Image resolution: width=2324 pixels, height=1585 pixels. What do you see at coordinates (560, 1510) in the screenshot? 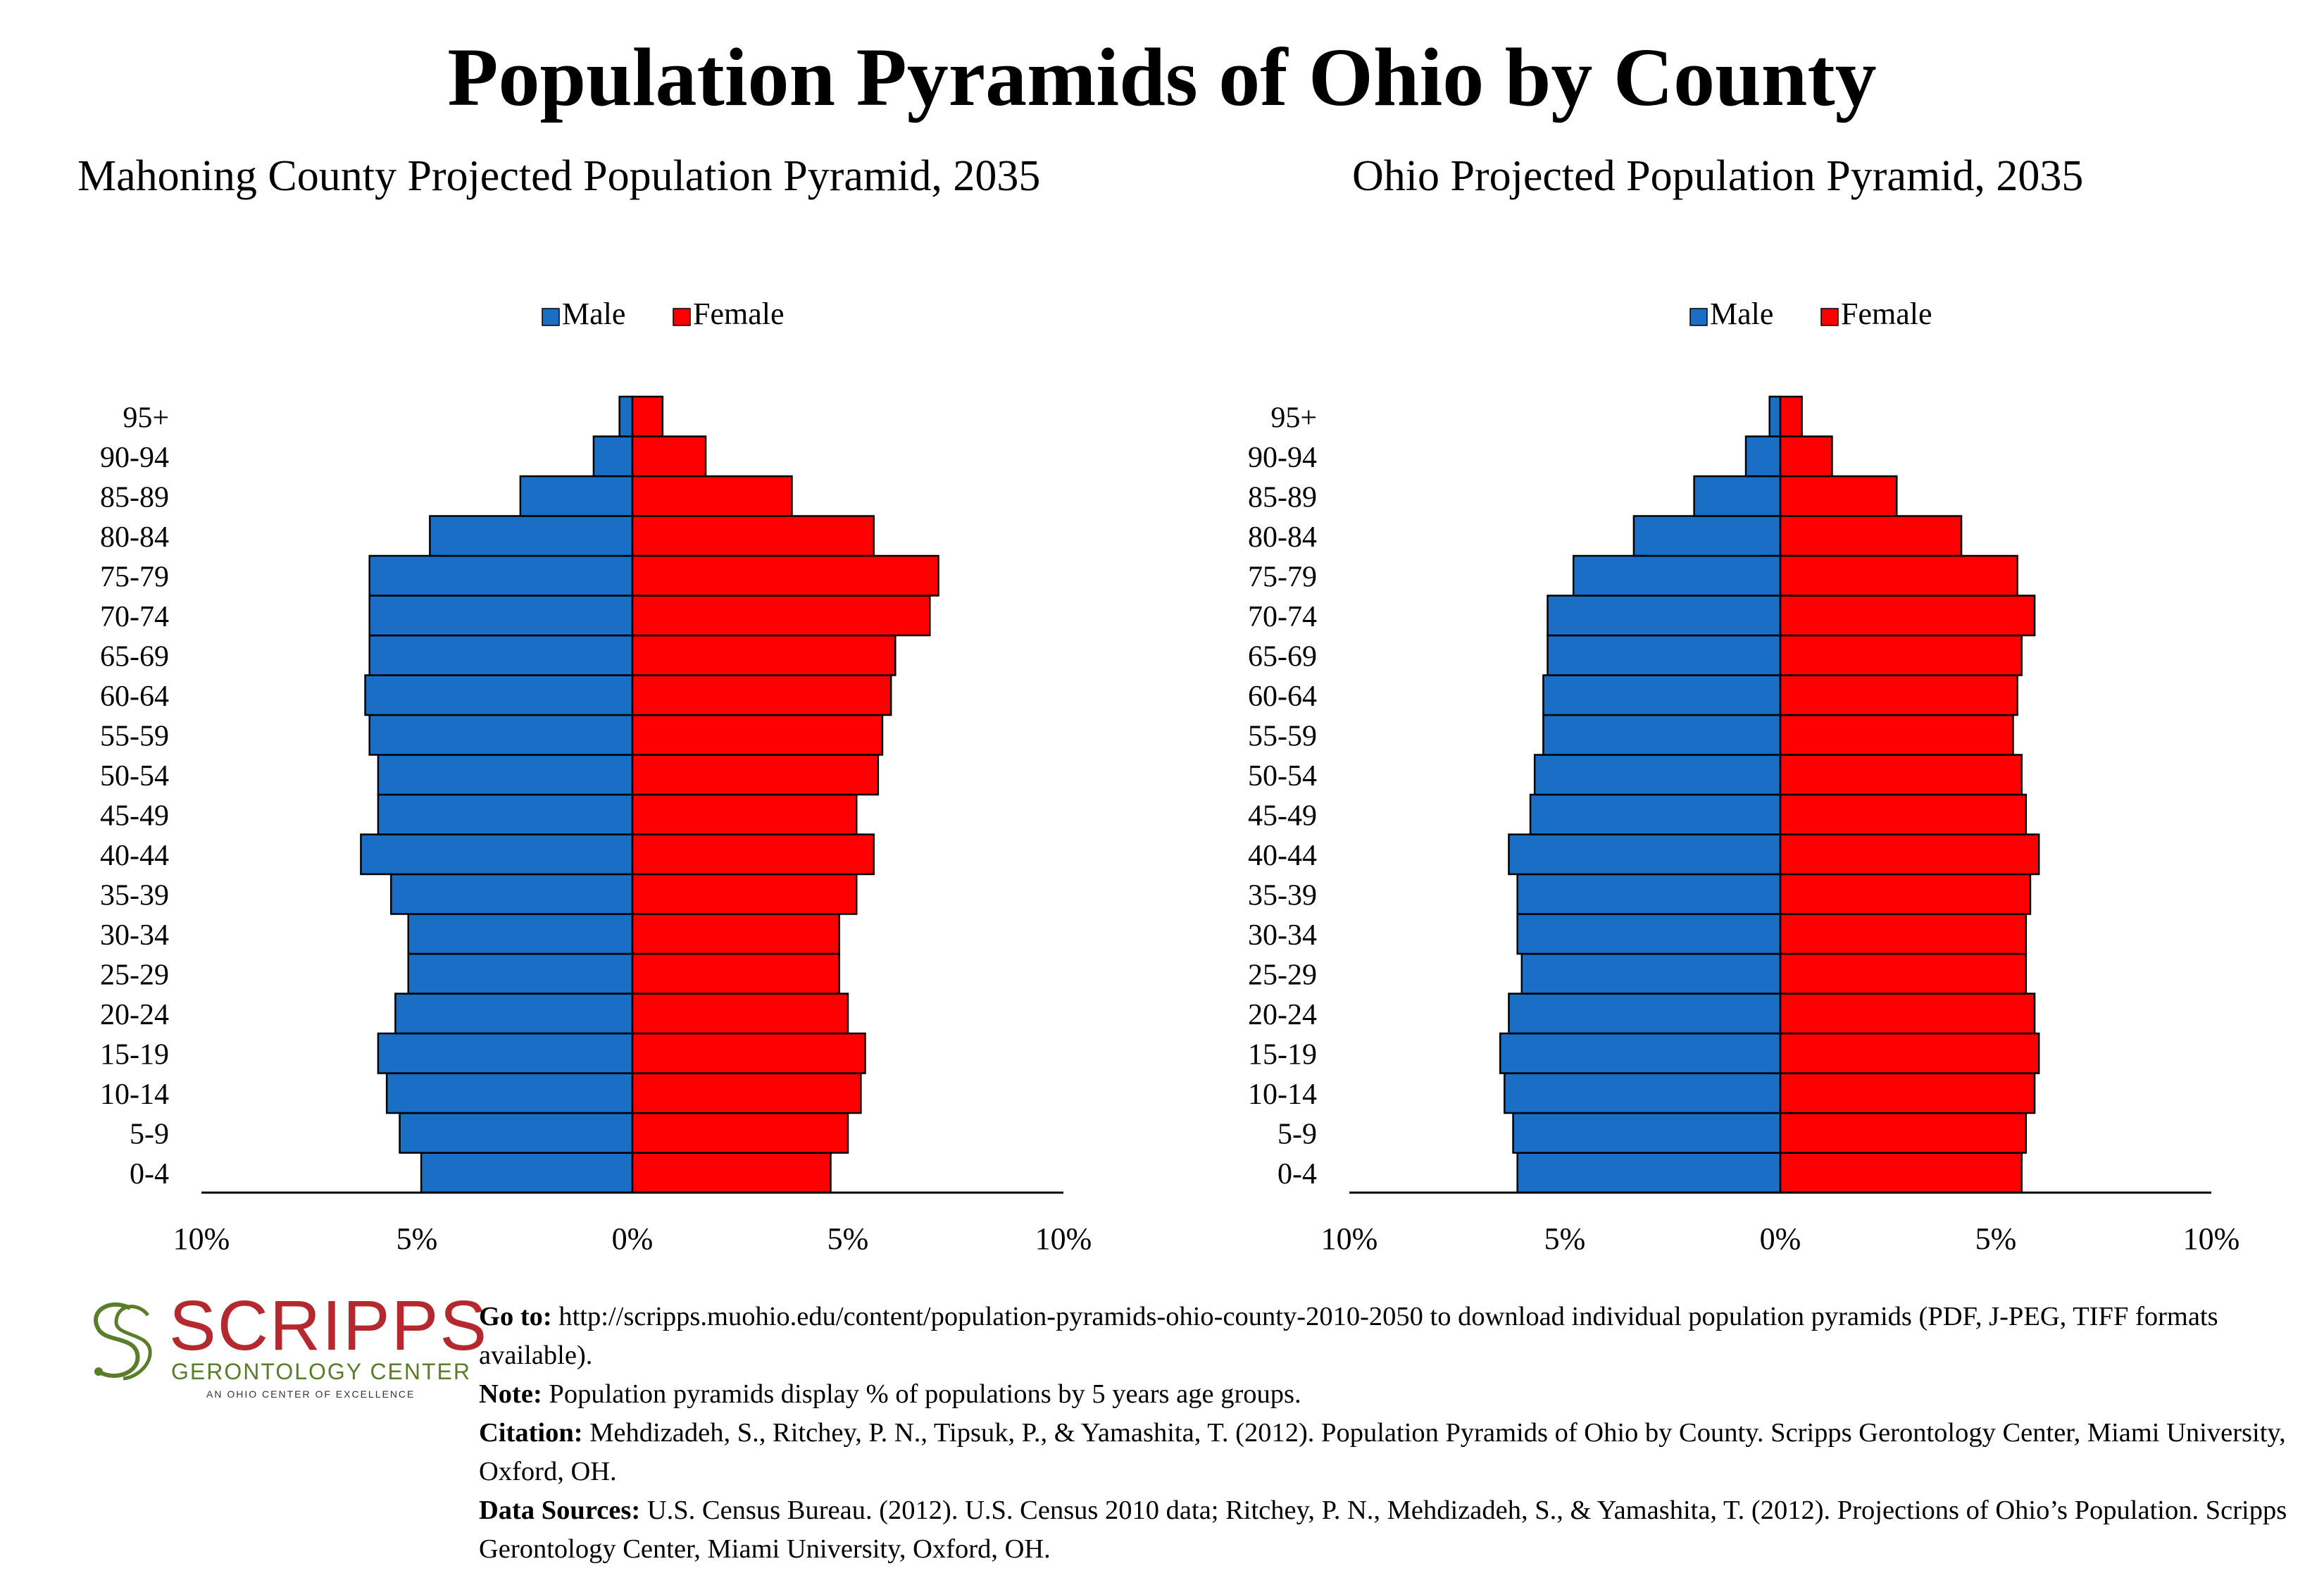
I see `sources-label: Data Sources:` at bounding box center [560, 1510].